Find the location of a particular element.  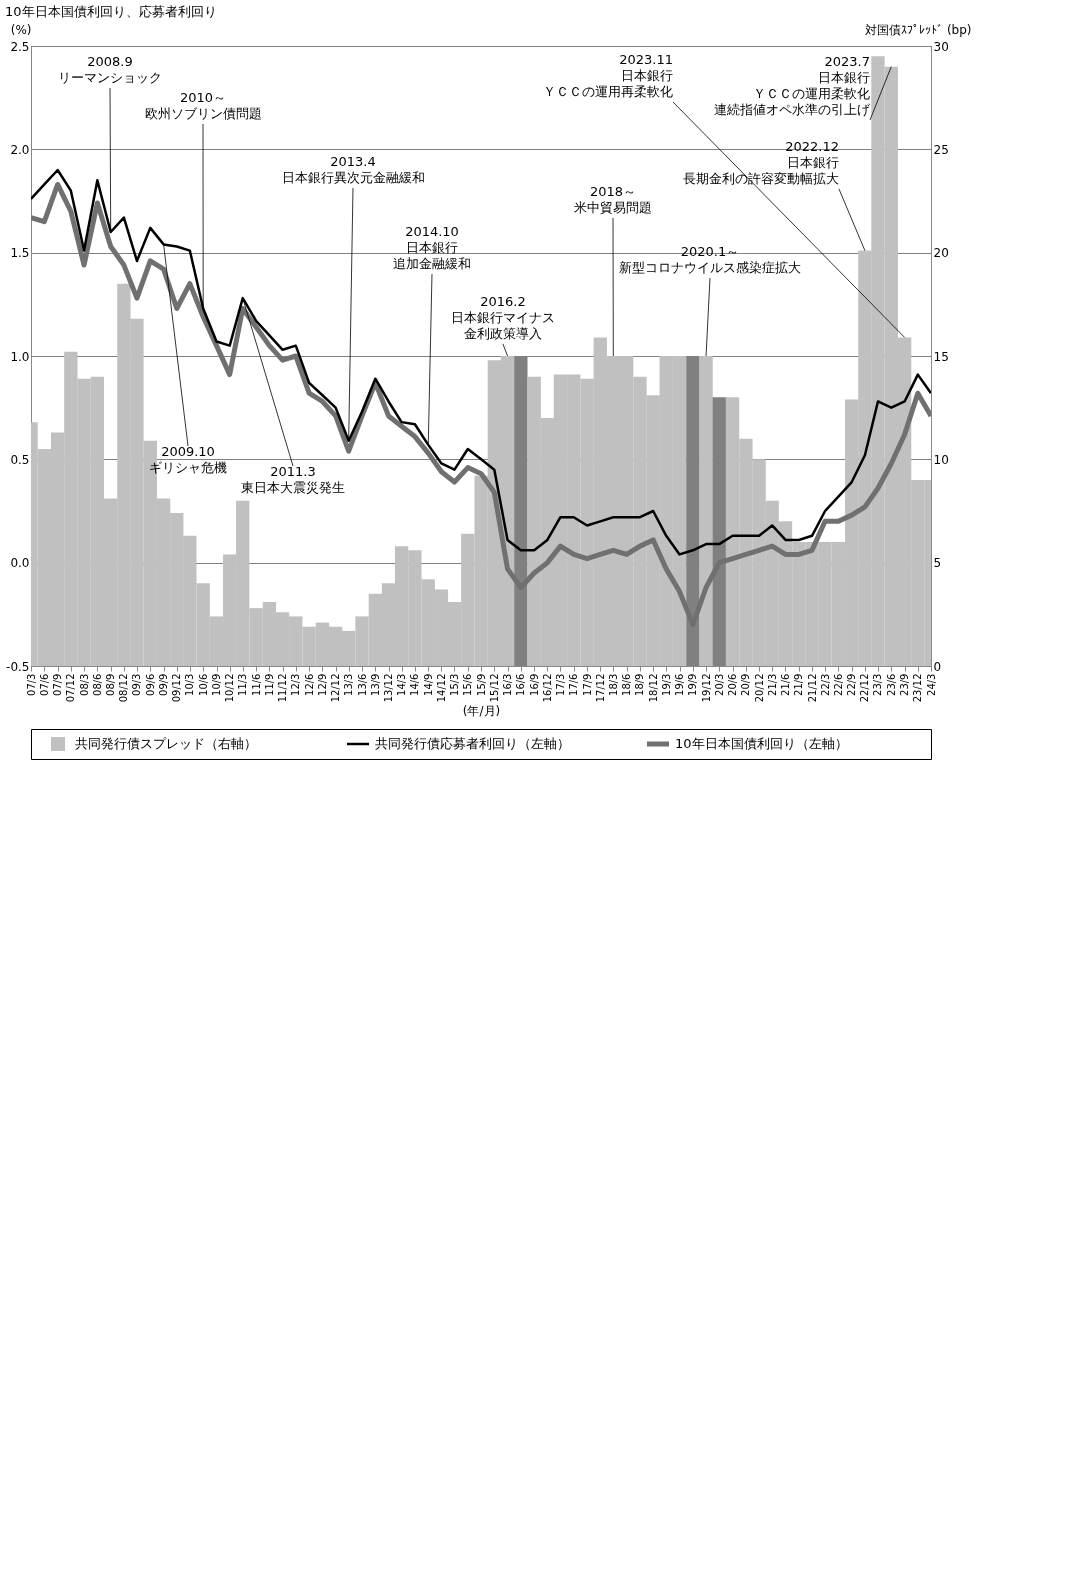

y2-tick-label: 25 is located at coordinates (941, 149).